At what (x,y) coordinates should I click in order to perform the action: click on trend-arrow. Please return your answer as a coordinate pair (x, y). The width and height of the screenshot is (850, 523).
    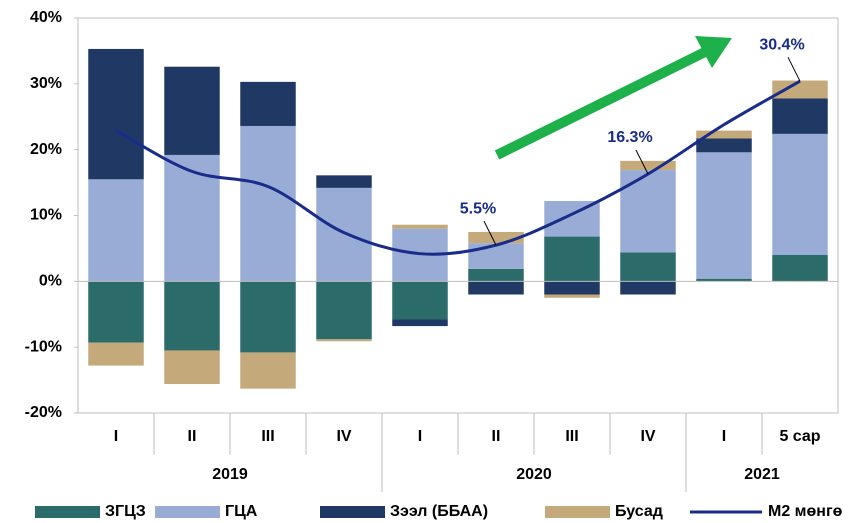
    Looking at the image, I should click on (613, 98).